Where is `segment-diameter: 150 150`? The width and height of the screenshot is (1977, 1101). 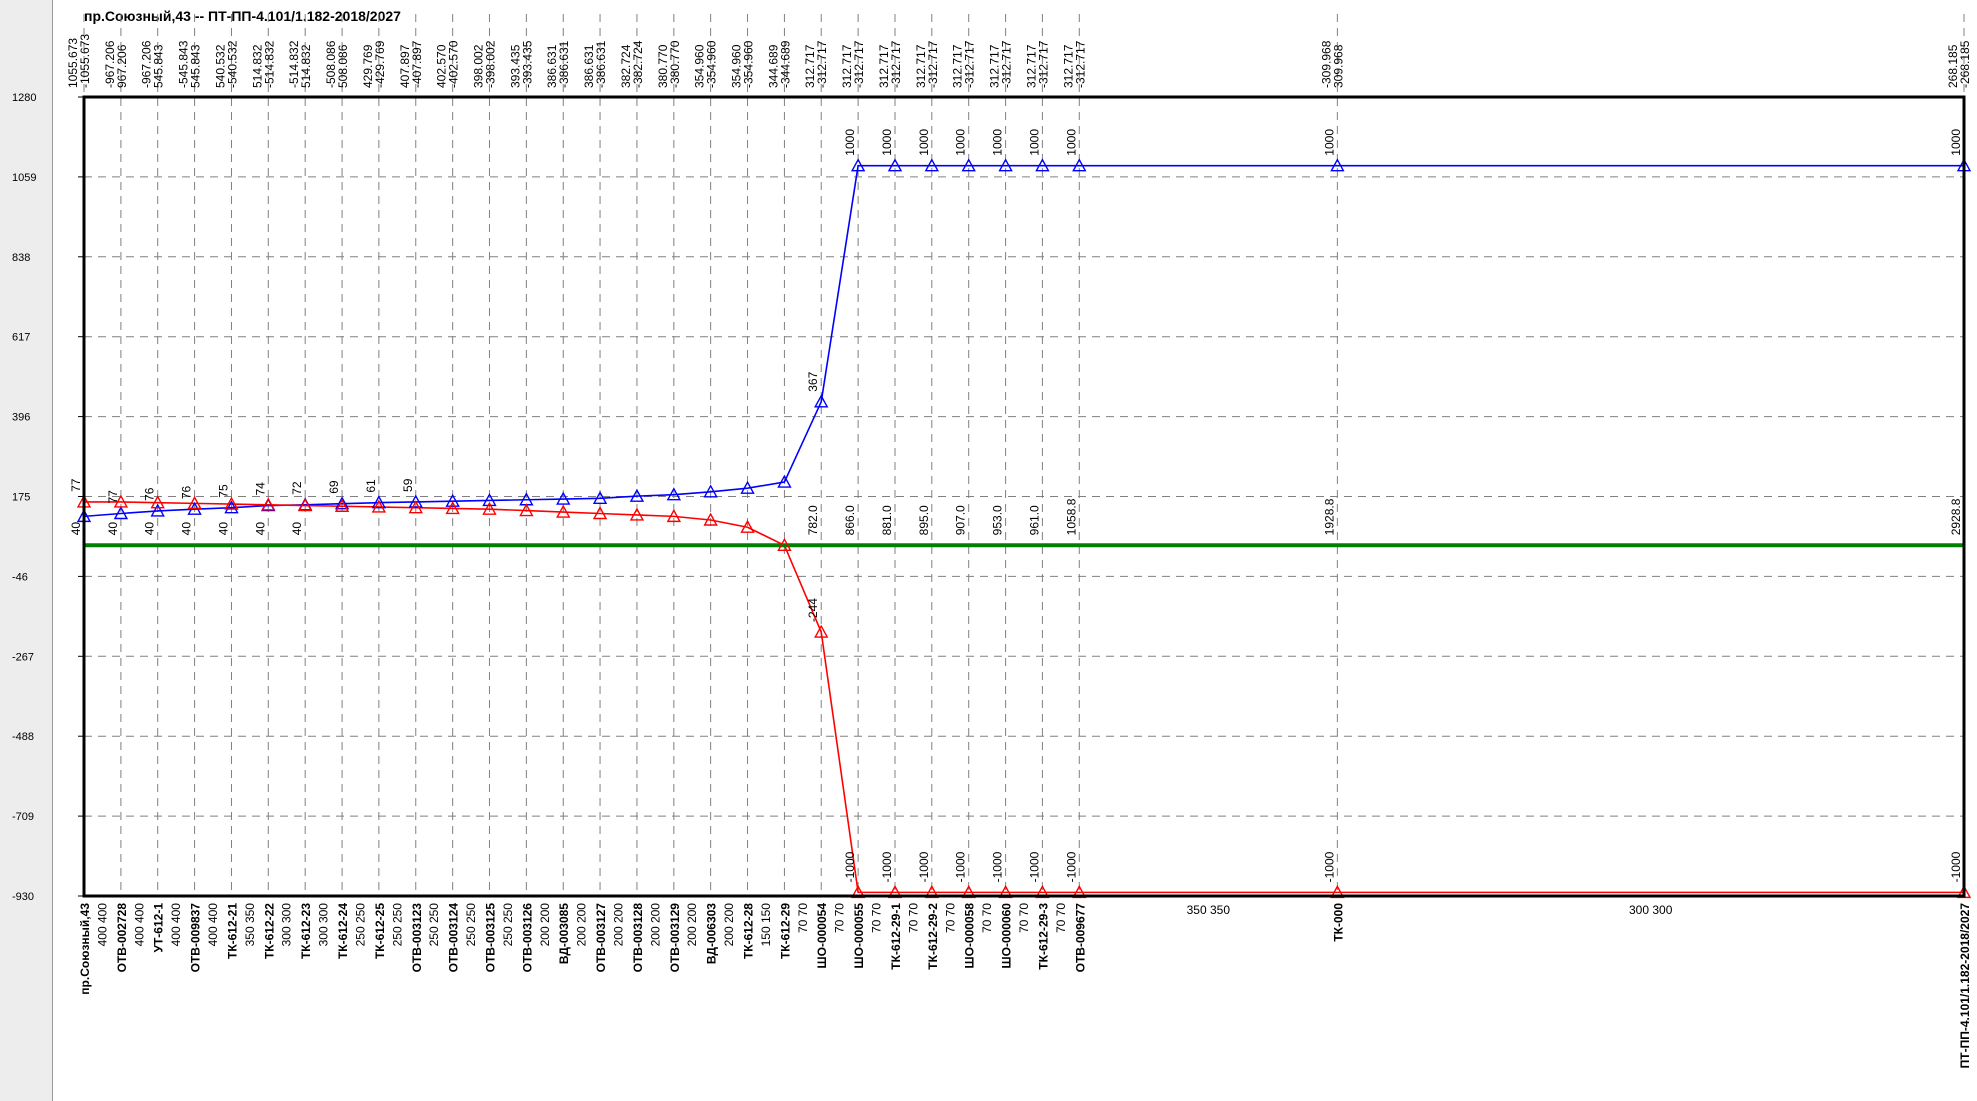
segment-diameter: 150 150 is located at coordinates (766, 925).